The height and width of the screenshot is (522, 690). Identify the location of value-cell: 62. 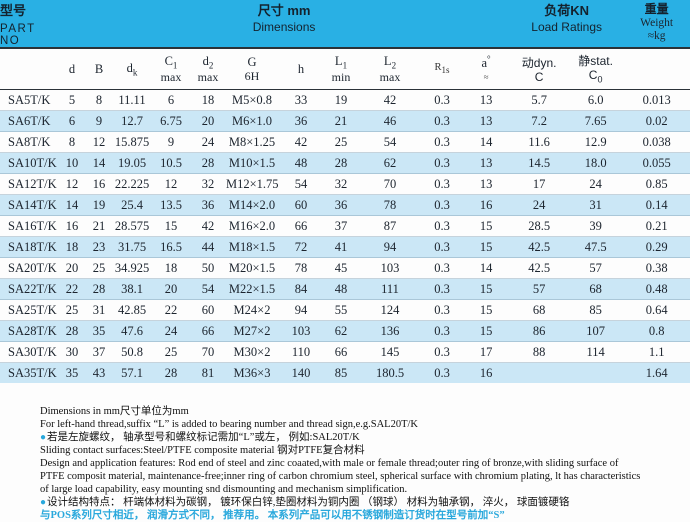
(390, 162).